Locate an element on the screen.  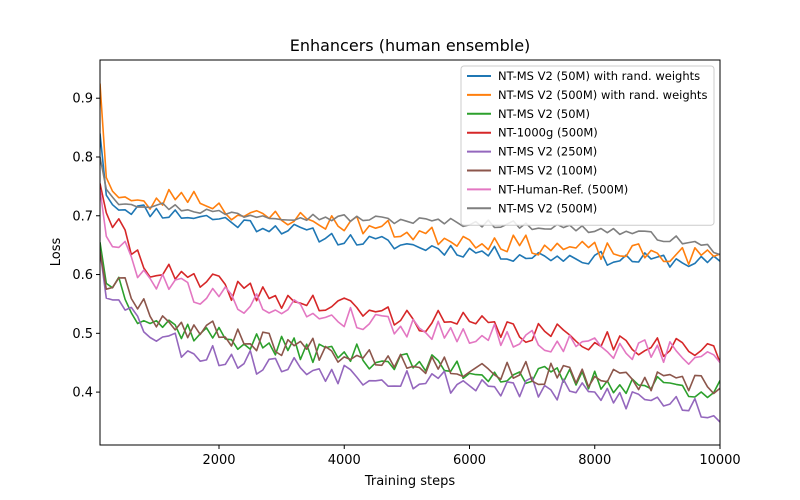
y-tick-label: 0.8 is located at coordinates (82, 157).